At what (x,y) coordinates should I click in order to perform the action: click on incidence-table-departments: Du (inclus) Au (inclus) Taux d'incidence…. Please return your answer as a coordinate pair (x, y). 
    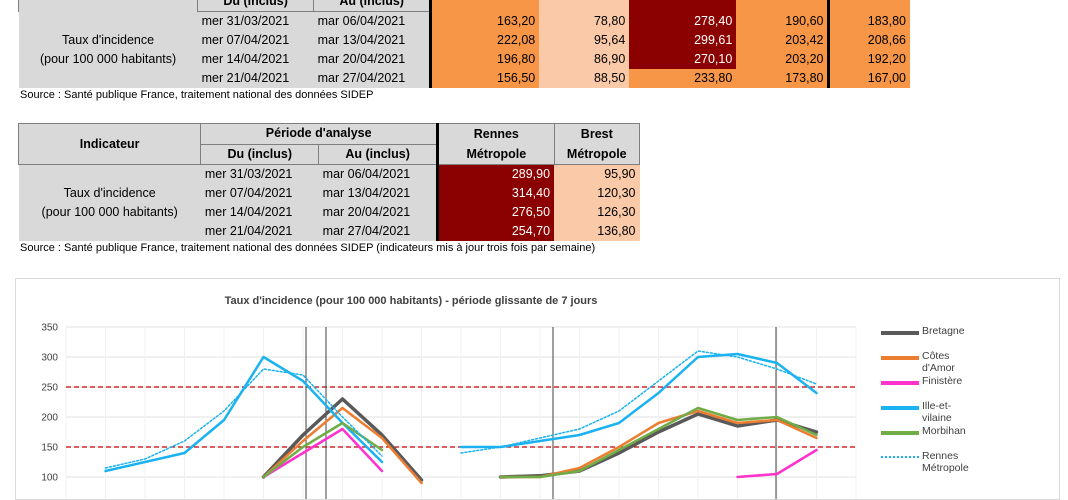
    Looking at the image, I should click on (463, 44).